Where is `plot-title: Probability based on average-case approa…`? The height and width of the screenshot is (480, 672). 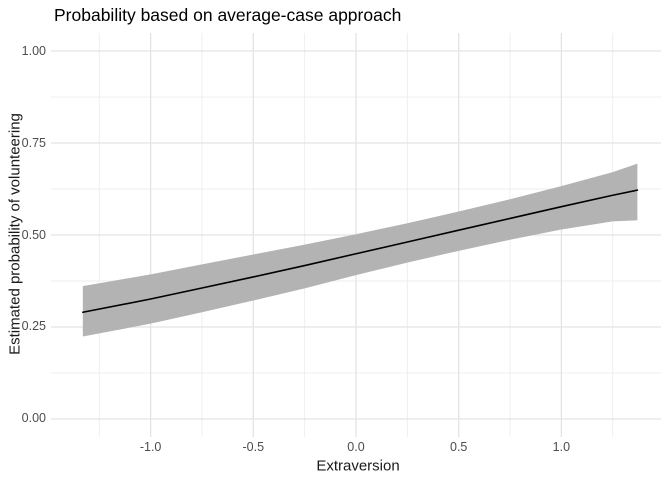 plot-title: Probability based on average-case approa… is located at coordinates (228, 15).